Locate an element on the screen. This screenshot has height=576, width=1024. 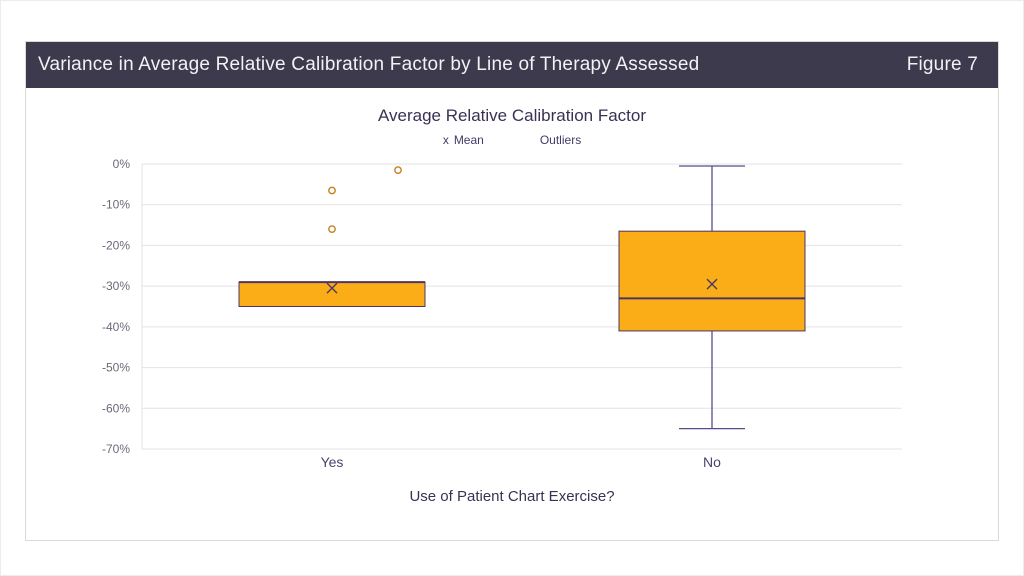
legend-item-mean: x Mean is located at coordinates (463, 140).